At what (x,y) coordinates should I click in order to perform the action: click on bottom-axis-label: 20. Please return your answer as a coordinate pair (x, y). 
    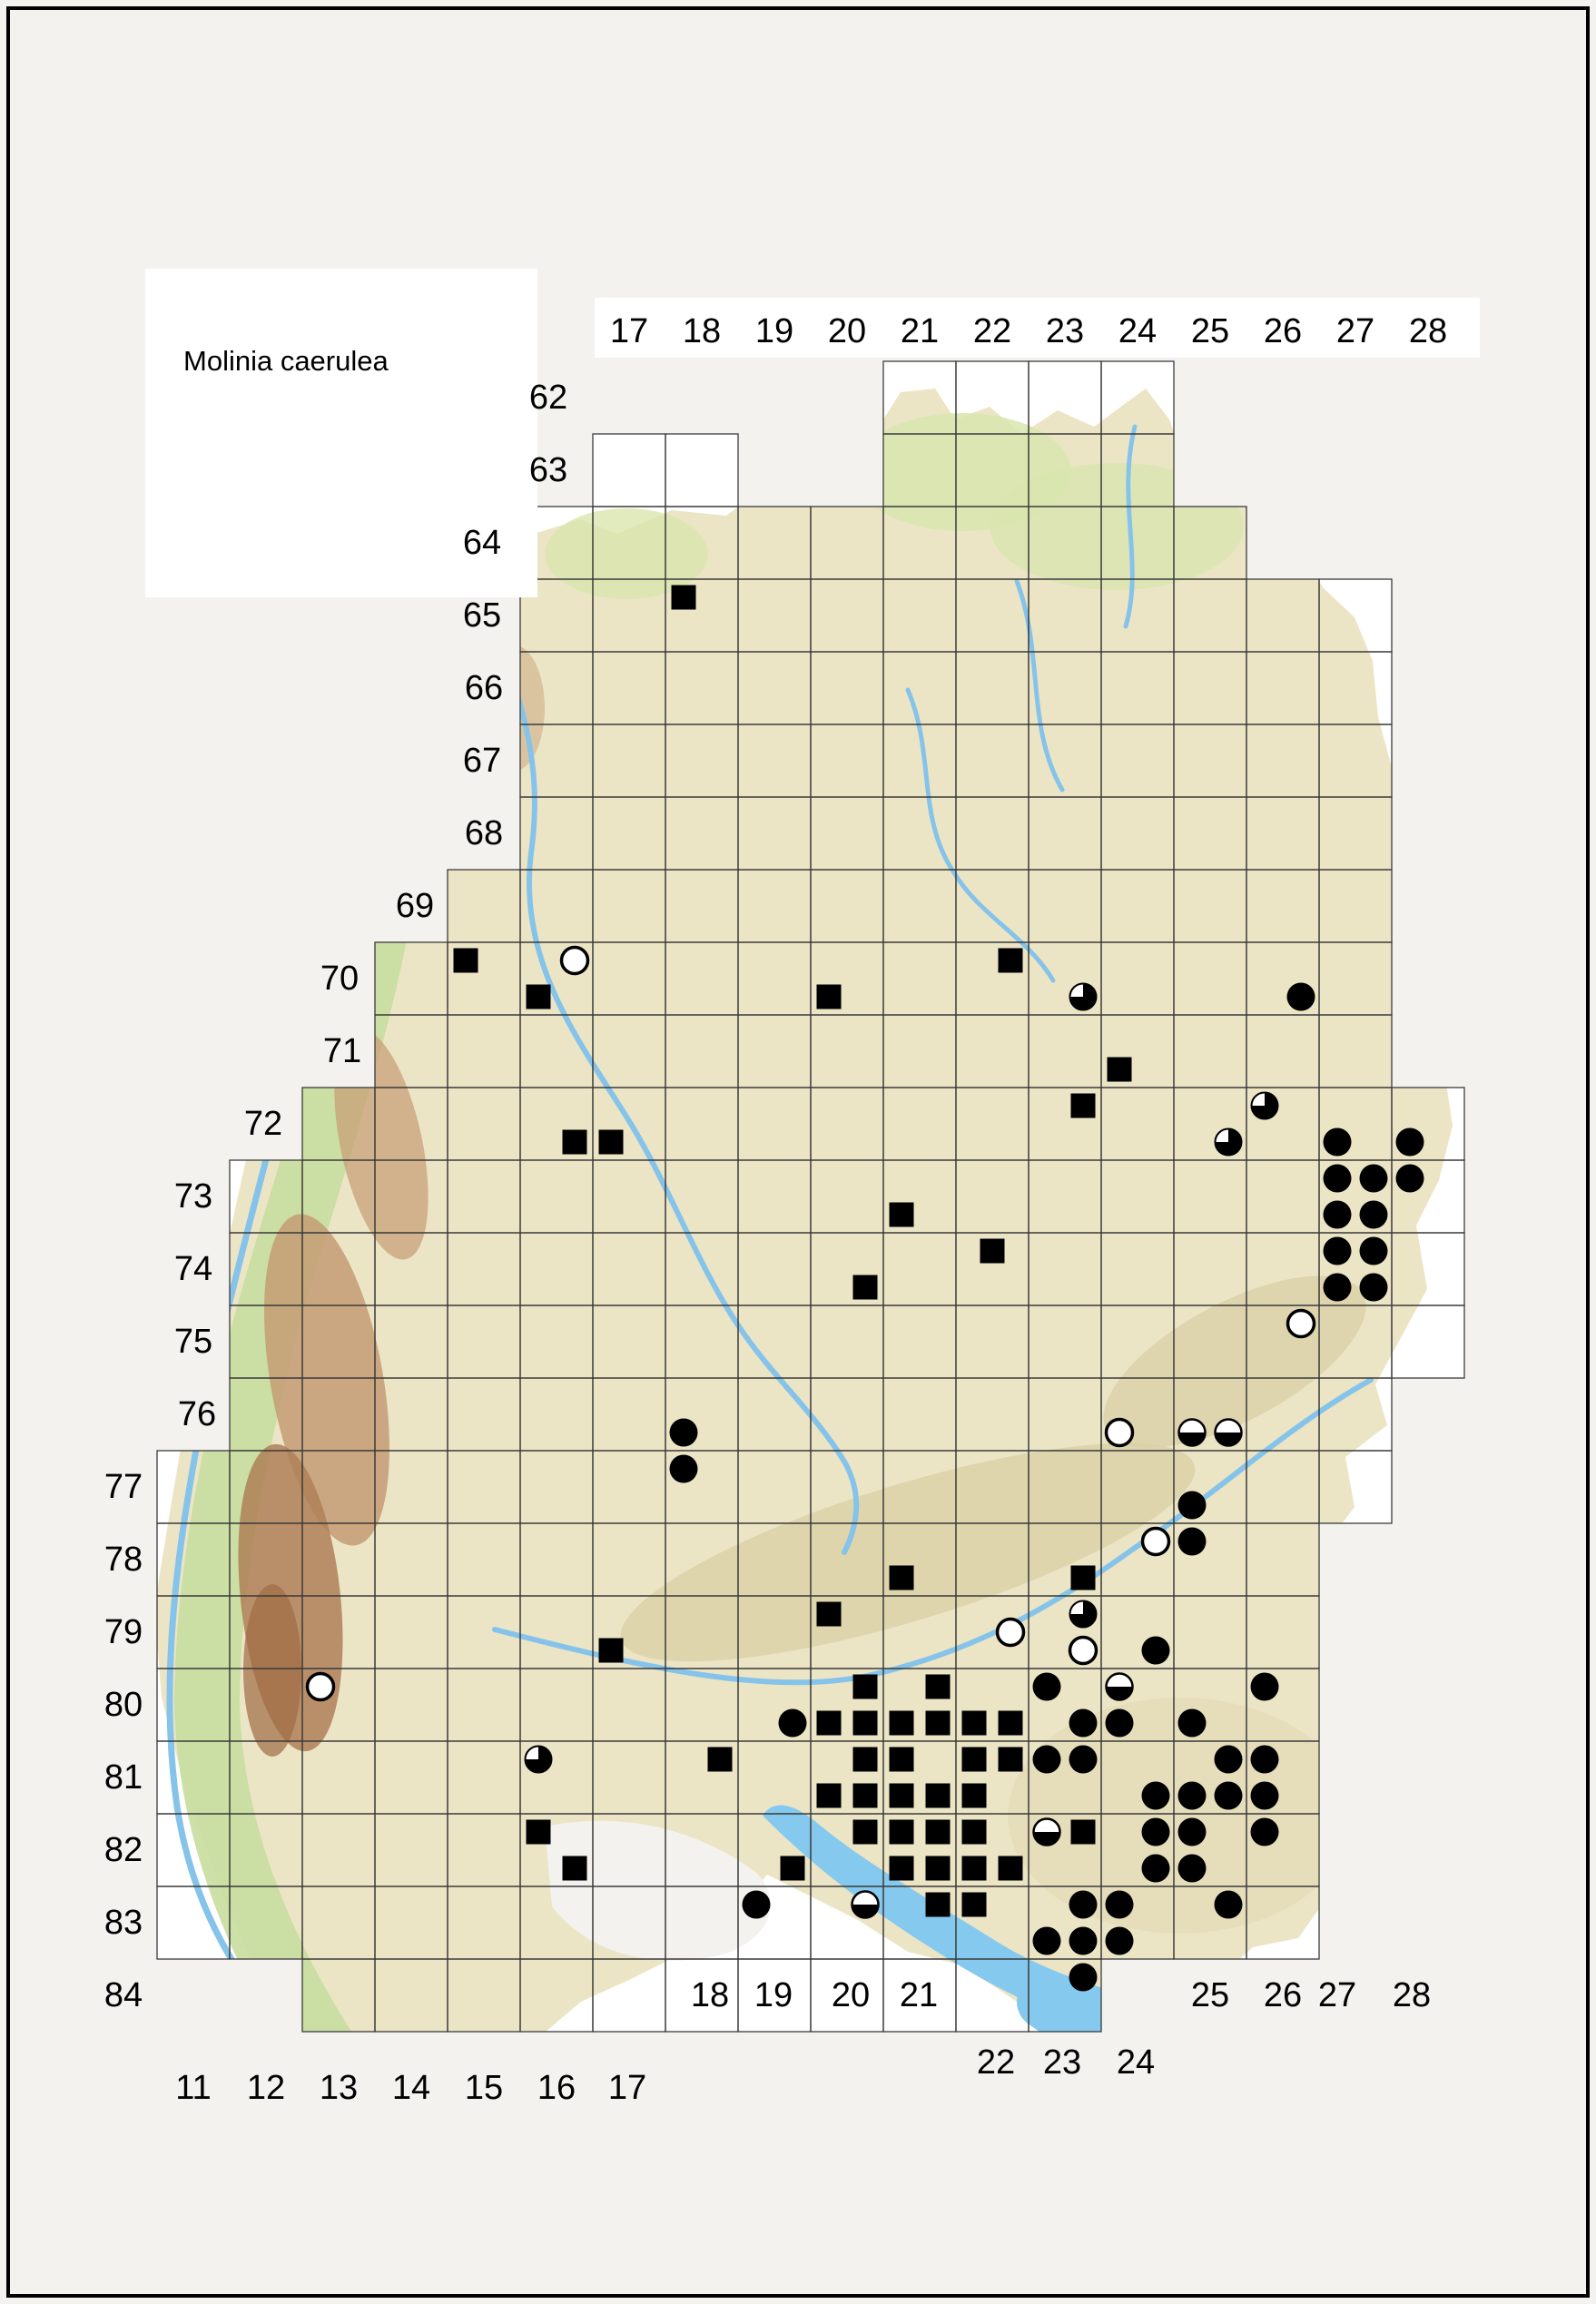
    Looking at the image, I should click on (851, 1995).